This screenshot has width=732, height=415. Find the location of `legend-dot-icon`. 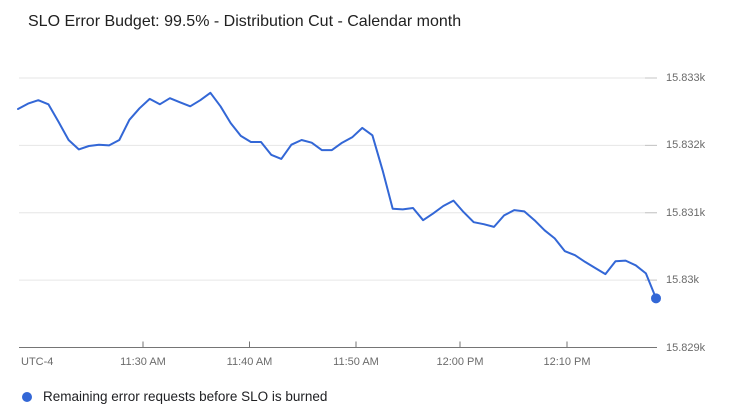

legend-dot-icon is located at coordinates (27, 396).